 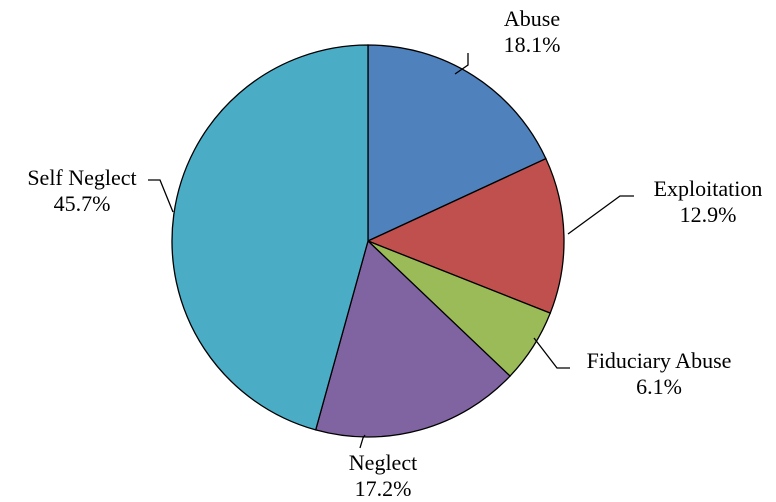 I want to click on data-label-value: 12.9%, so click(x=708, y=214).